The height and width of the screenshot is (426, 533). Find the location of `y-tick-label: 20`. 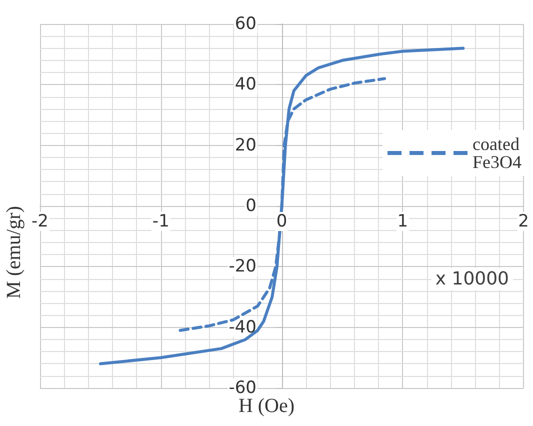

y-tick-label: 20 is located at coordinates (245, 145).